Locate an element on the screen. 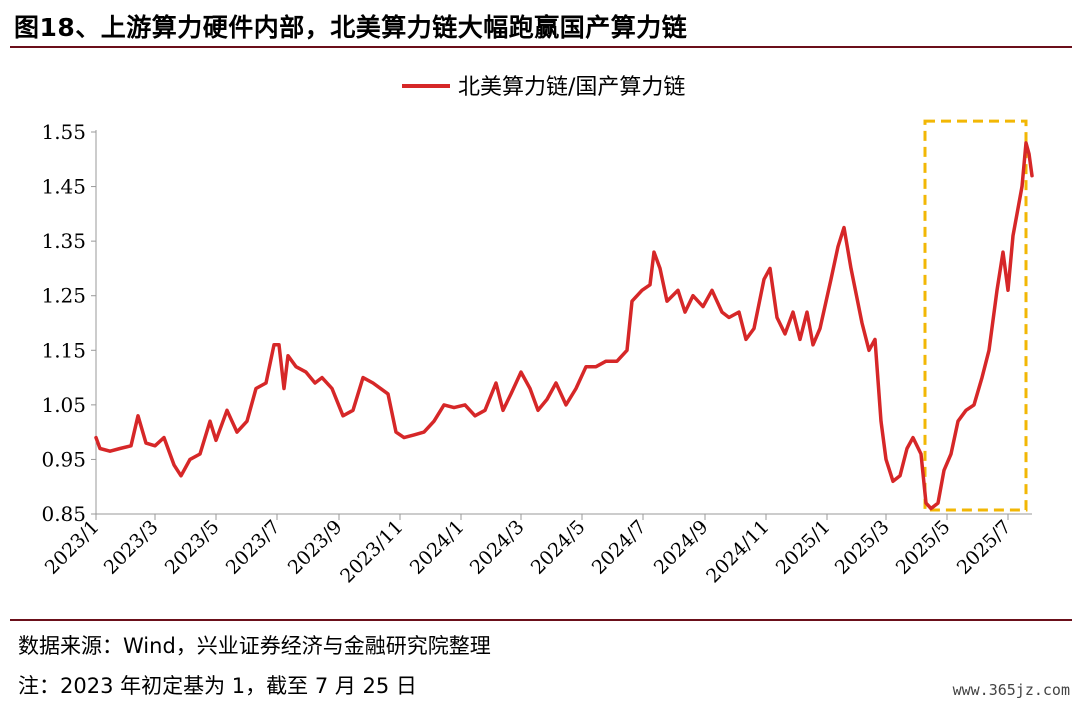 This screenshot has height=705, width=1080. legend: 北美算力链/国产算力链 is located at coordinates (543, 87).